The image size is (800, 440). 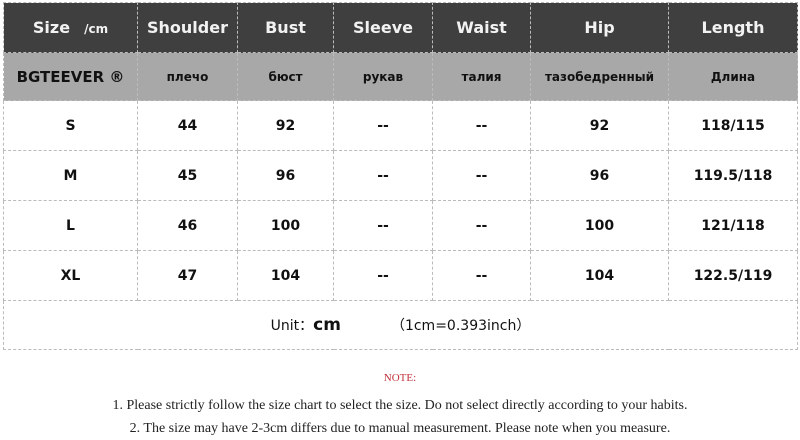 What do you see at coordinates (733, 76) in the screenshot?
I see `subheader-cell: Длина` at bounding box center [733, 76].